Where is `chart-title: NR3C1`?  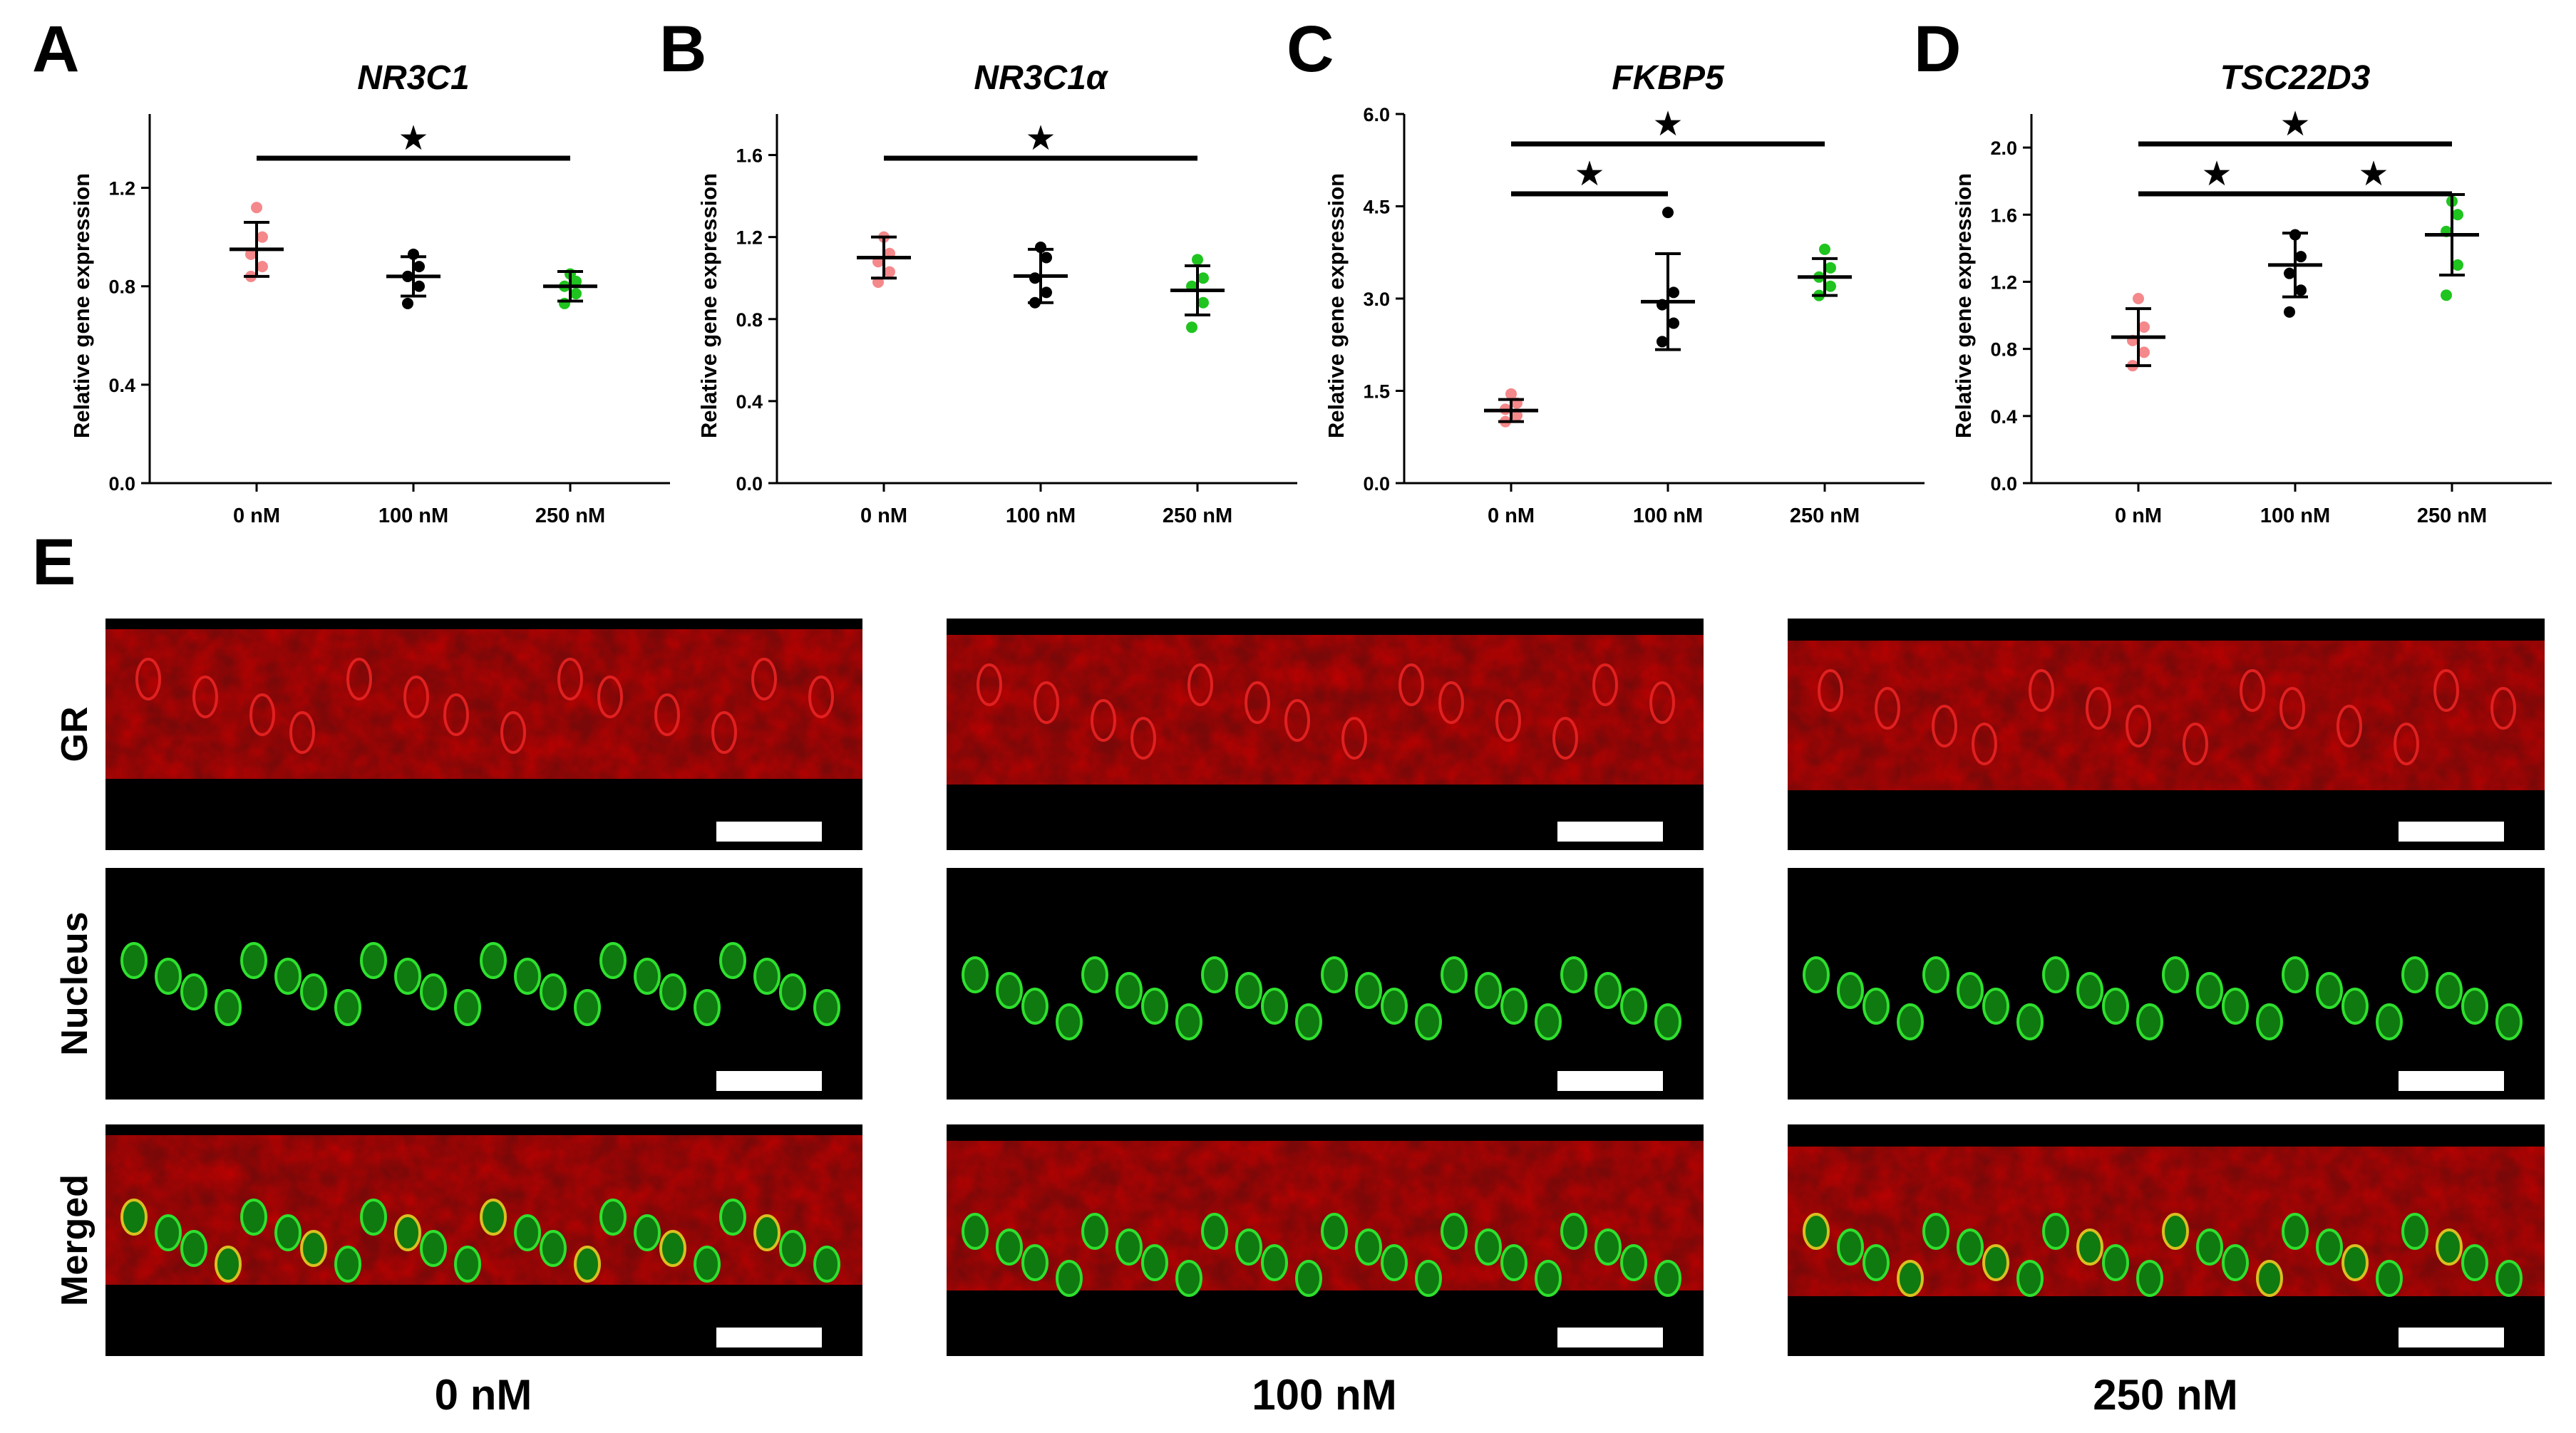
chart-title: NR3C1 is located at coordinates (413, 78).